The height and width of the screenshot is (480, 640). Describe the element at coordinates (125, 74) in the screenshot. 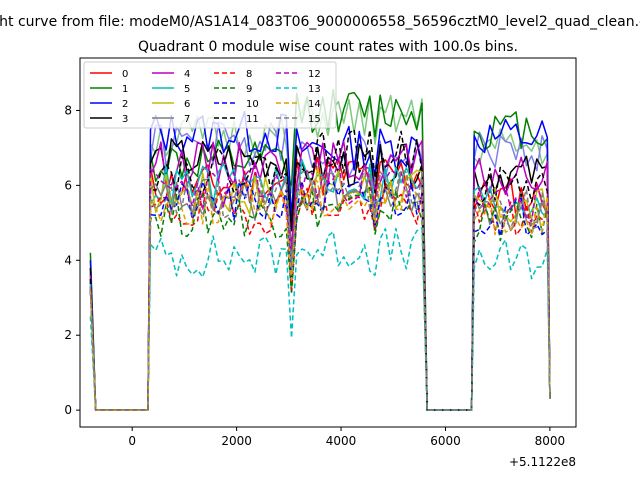

I see `legend-label: 0` at that location.